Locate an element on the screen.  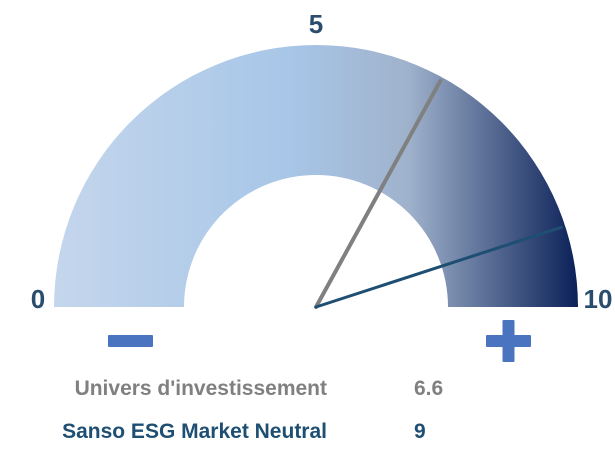
plus-icon is located at coordinates (508, 341).